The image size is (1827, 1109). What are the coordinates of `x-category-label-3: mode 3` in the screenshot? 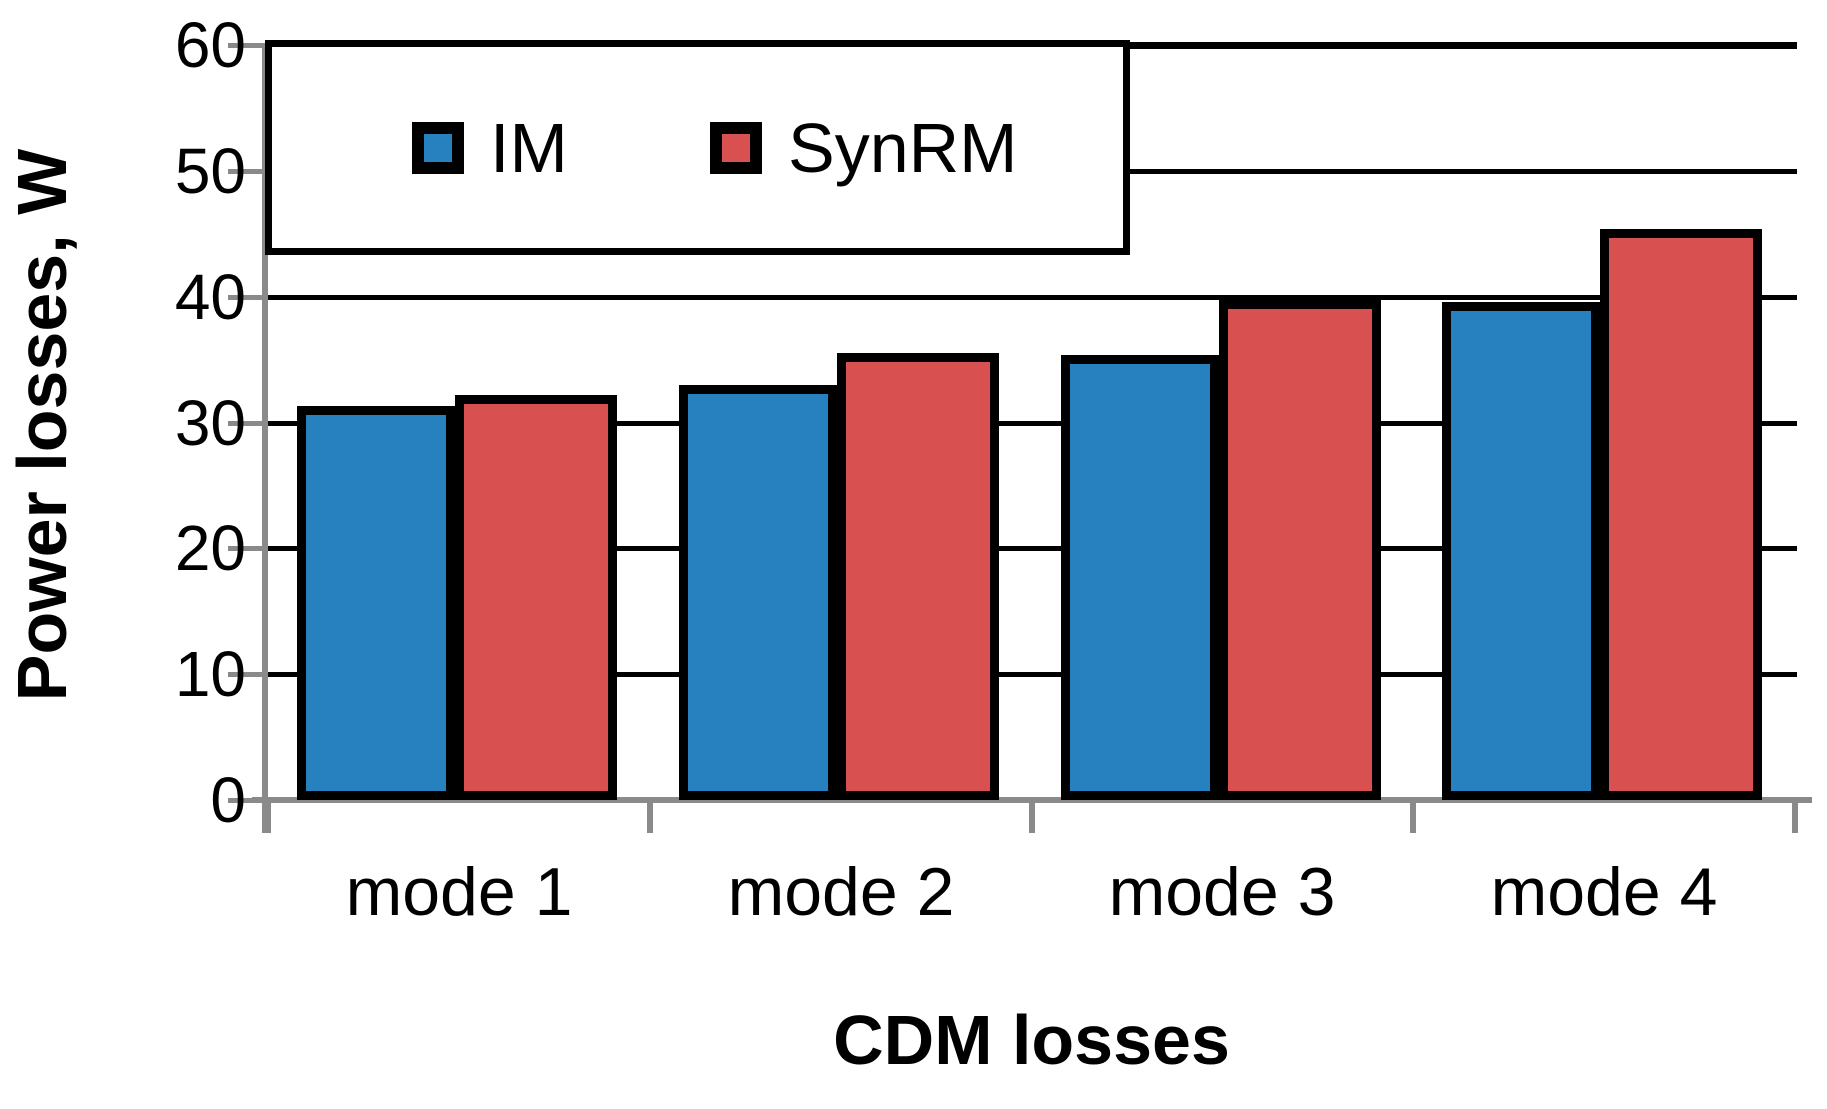 It's located at (1222, 892).